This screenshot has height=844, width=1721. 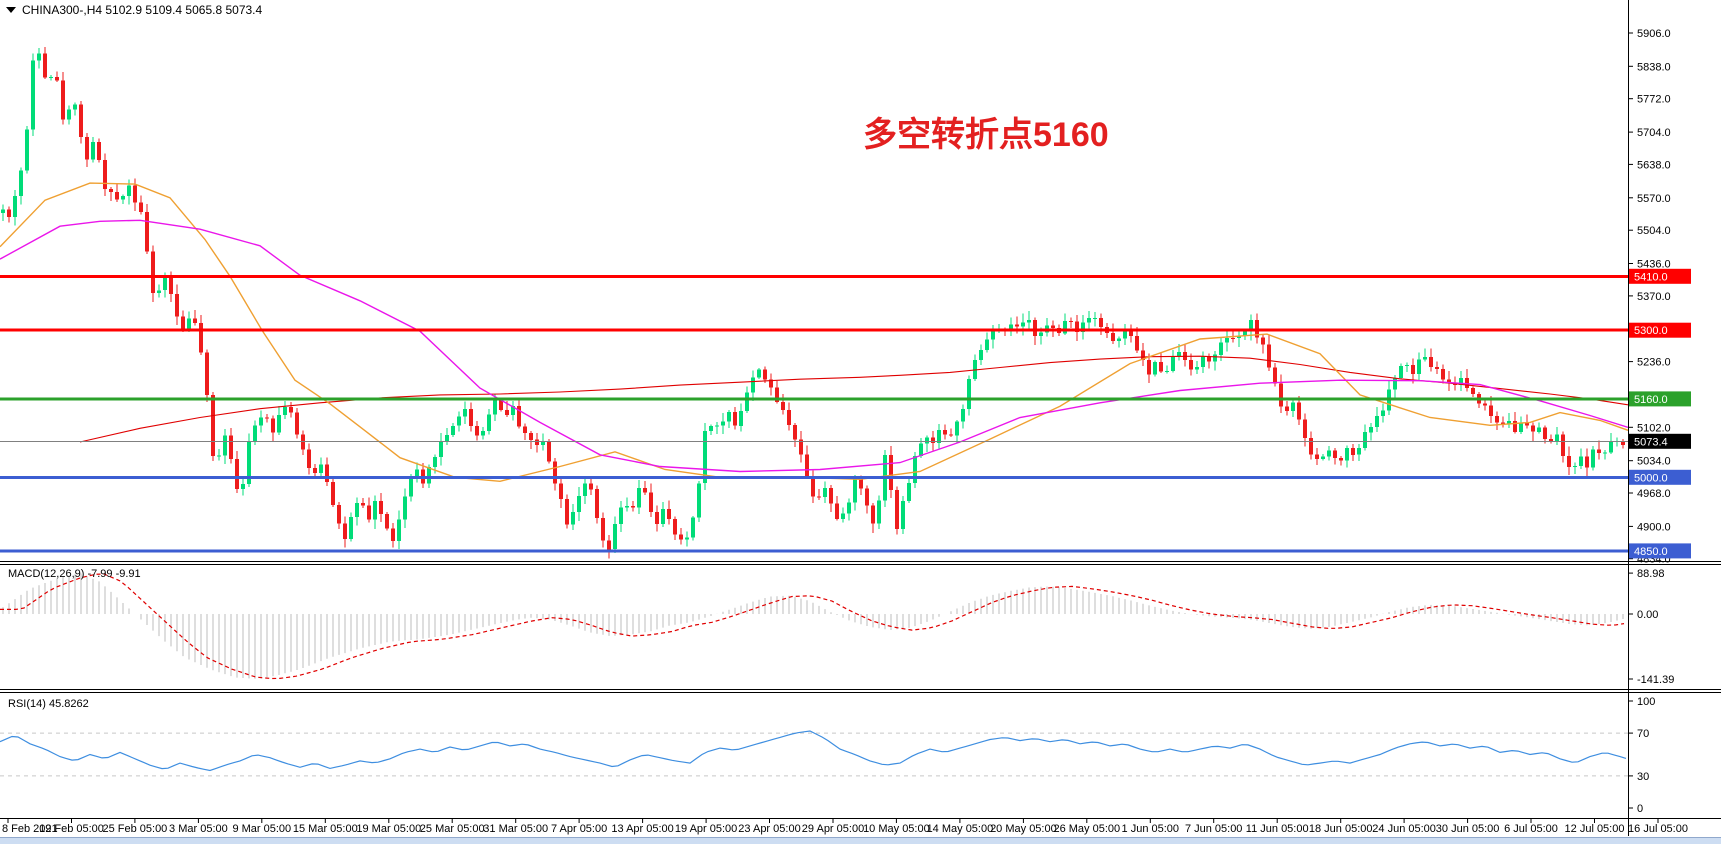 What do you see at coordinates (1654, 231) in the screenshot?
I see `price-tick: 5504.0` at bounding box center [1654, 231].